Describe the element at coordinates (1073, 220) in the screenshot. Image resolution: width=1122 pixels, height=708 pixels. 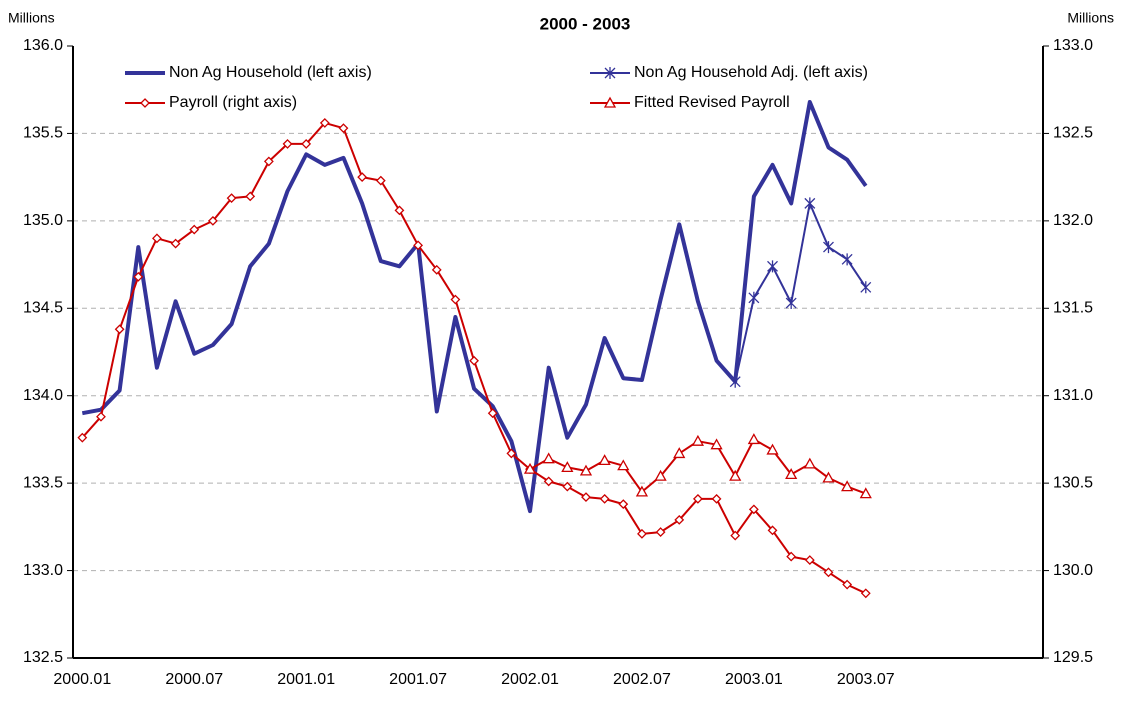
I see `y2-tick-label: 132.0` at that location.